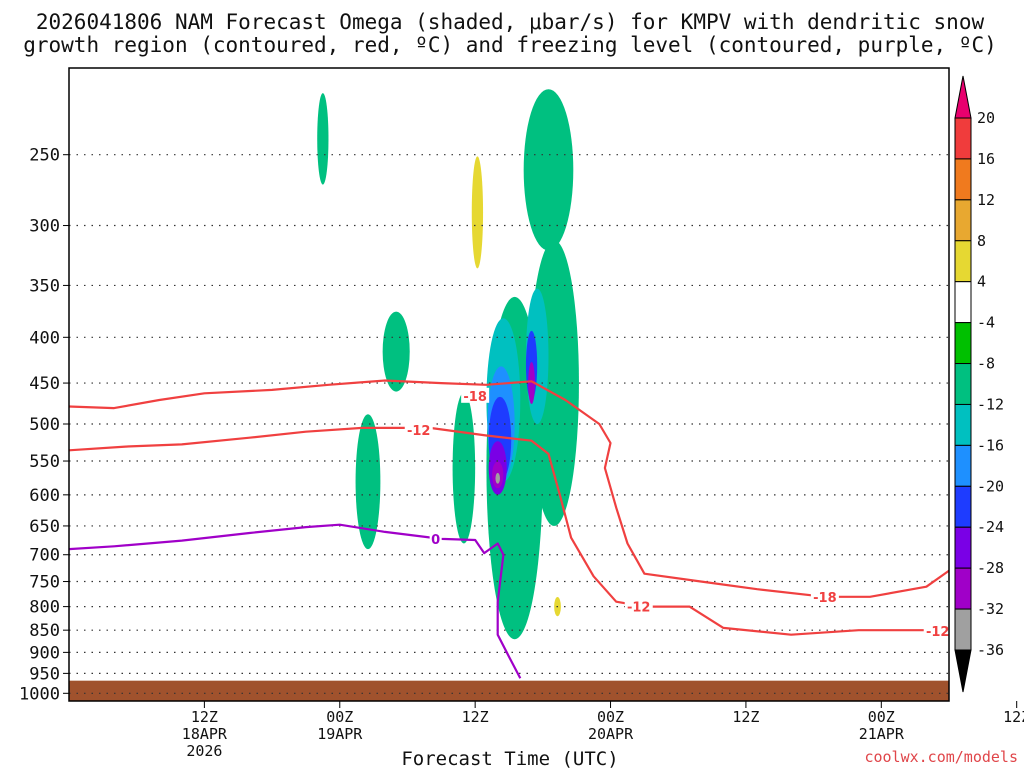  What do you see at coordinates (44, 556) in the screenshot?
I see `y-tick-label-700: 700` at bounding box center [44, 556].